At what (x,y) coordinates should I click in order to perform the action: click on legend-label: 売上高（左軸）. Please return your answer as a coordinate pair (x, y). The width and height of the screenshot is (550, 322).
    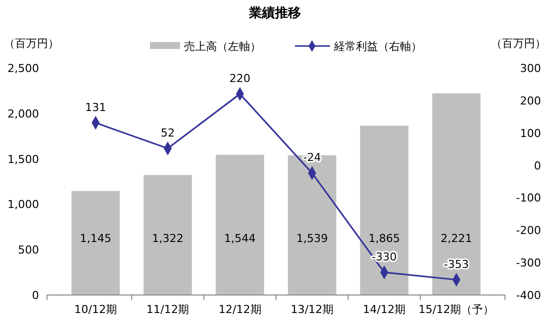
    Looking at the image, I should click on (222, 46).